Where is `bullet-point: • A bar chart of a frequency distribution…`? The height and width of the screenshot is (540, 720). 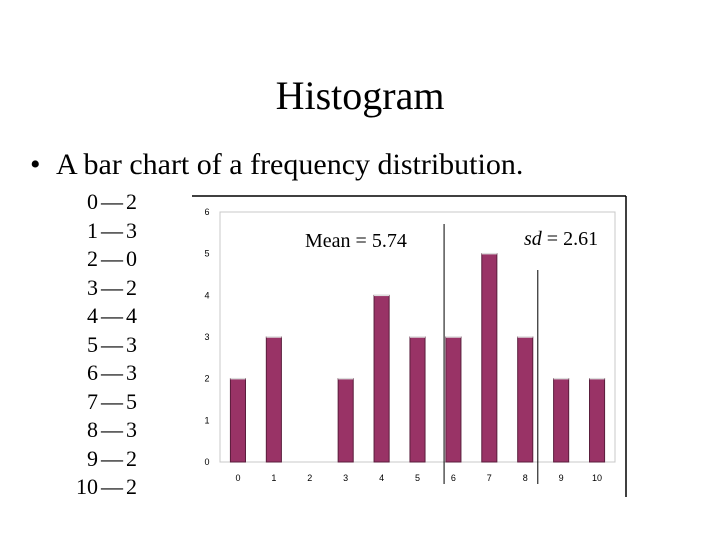
bullet-point: • A bar chart of a frequency distribution… is located at coordinates (276, 165).